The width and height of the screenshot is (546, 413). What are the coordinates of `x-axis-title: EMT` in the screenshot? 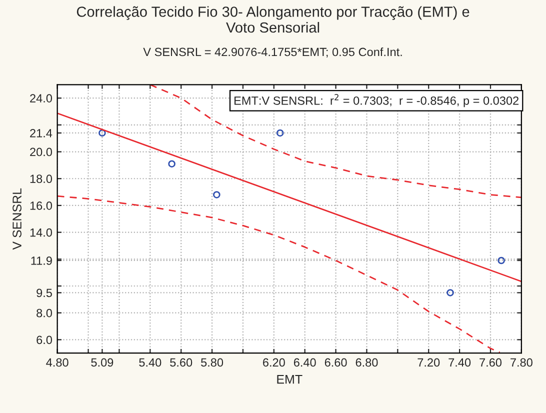 It's located at (289, 379).